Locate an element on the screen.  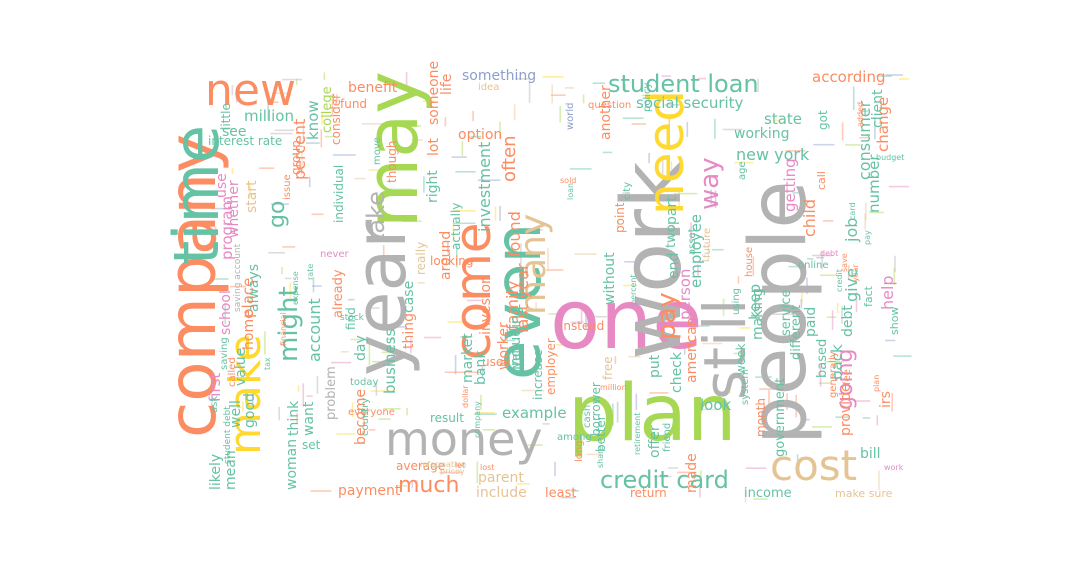
cloud-word: world is located at coordinates (570, 116).